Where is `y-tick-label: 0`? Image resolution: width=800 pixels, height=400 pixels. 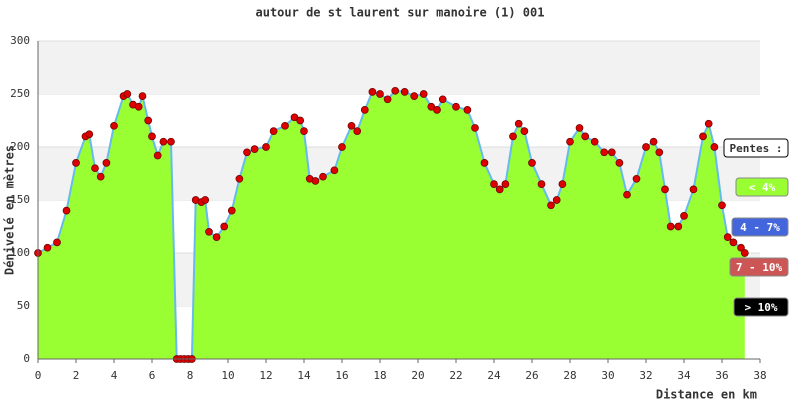 y-tick-label: 0 is located at coordinates (26, 358).